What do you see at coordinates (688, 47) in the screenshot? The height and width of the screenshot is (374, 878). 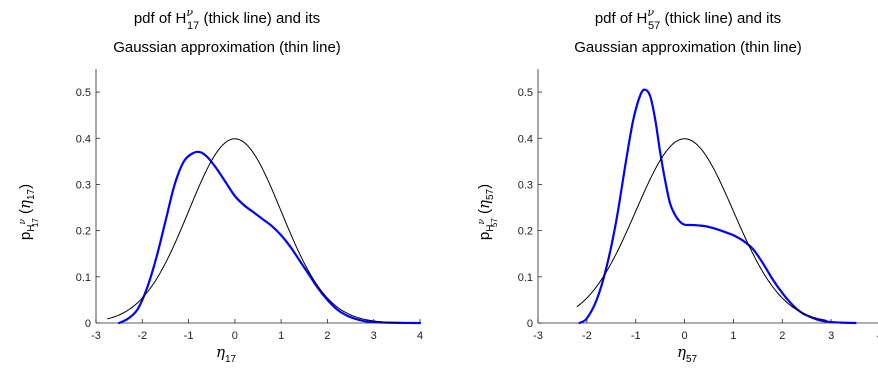 I see `chart-right-title-line2: Gaussian approximation (thin line)` at bounding box center [688, 47].